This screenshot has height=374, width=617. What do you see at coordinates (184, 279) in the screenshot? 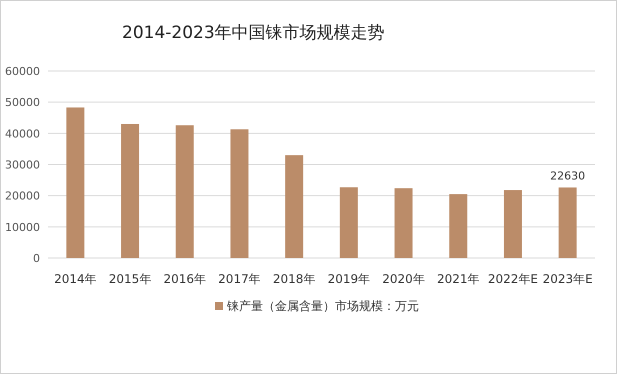
I see `x-tick-label: 2016年` at bounding box center [184, 279].